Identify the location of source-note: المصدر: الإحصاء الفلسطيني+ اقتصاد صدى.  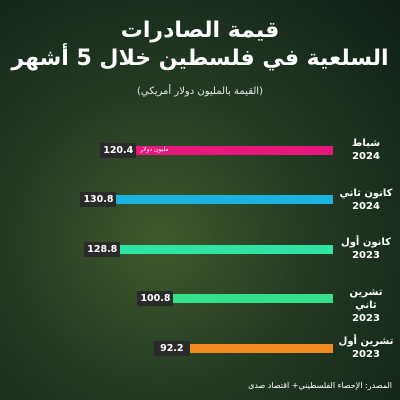
(320, 385).